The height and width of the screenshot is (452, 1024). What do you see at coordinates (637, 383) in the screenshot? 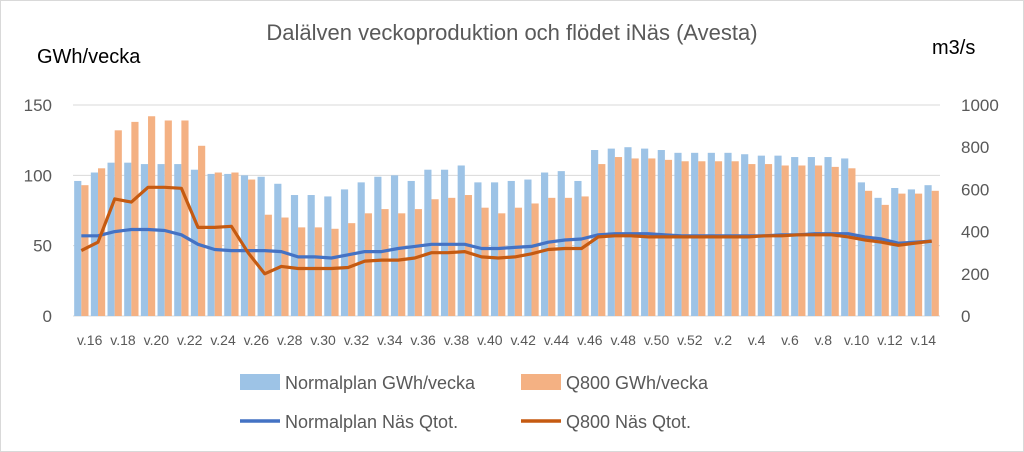
I see `legend-label: Q800 GWh/vecka` at bounding box center [637, 383].